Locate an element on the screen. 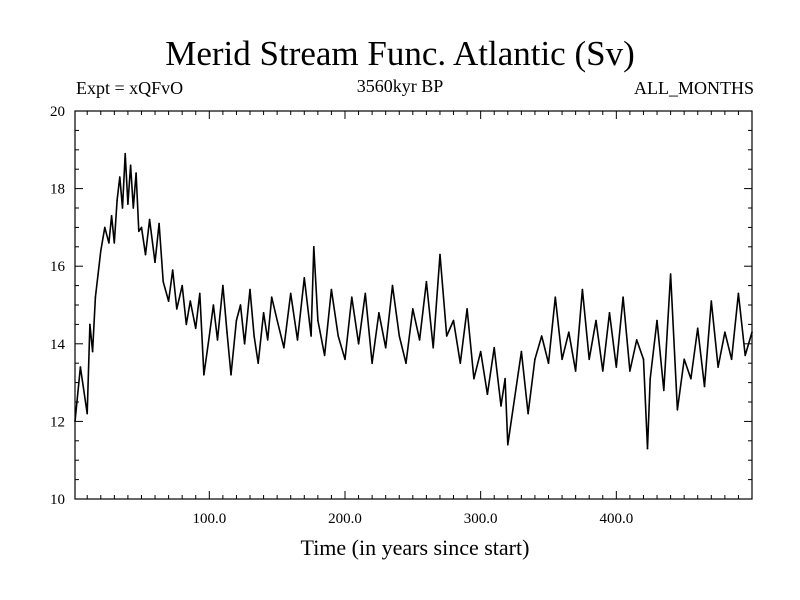 The image size is (800, 600). x-tick-label: 300.0 is located at coordinates (481, 519).